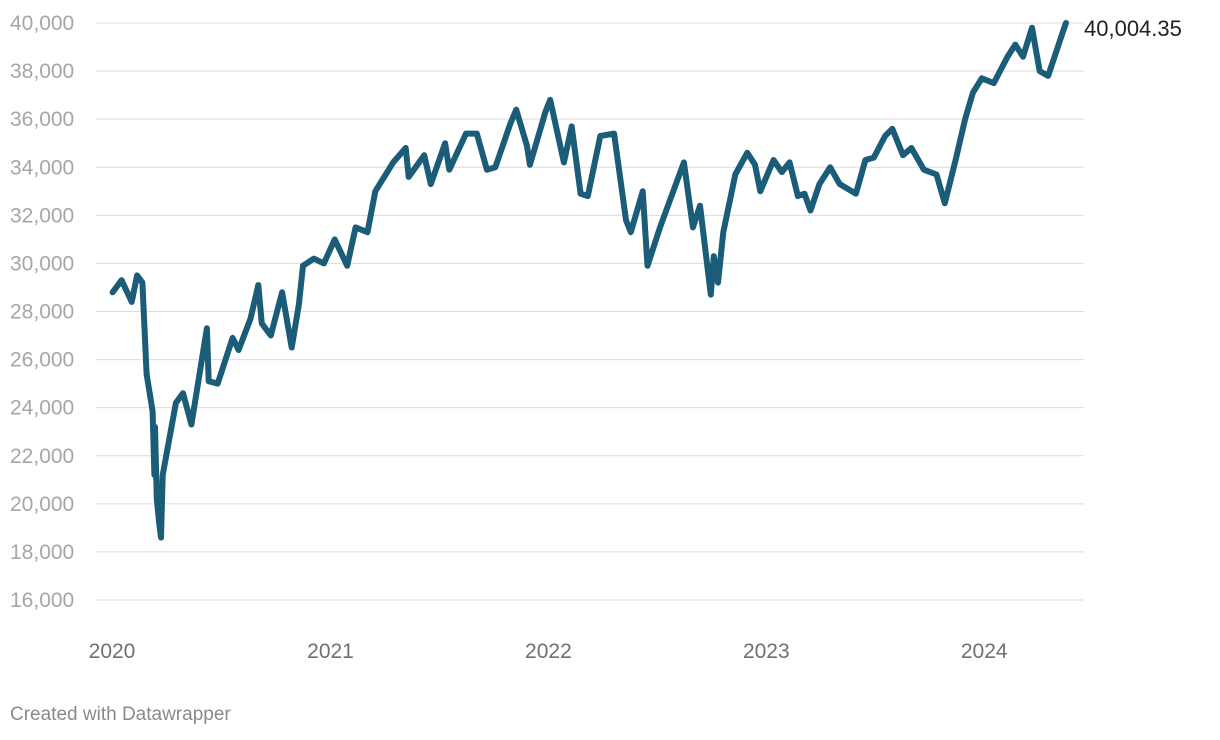 The height and width of the screenshot is (740, 1220). I want to click on y-tick-label: 34,000, so click(42, 167).